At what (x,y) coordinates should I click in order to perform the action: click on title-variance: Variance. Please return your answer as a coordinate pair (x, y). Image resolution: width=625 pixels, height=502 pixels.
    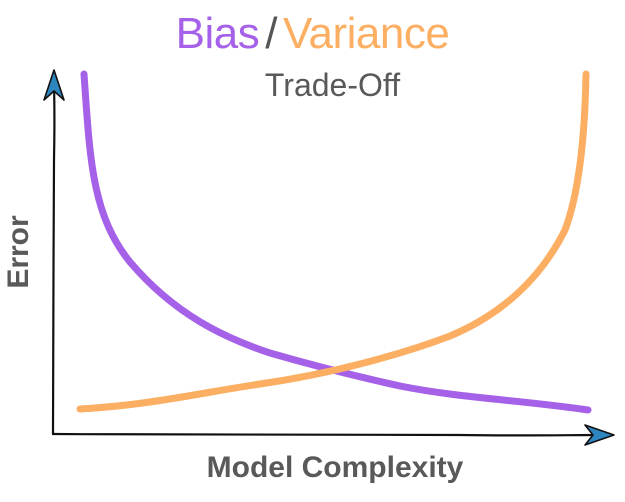
    Looking at the image, I should click on (366, 33).